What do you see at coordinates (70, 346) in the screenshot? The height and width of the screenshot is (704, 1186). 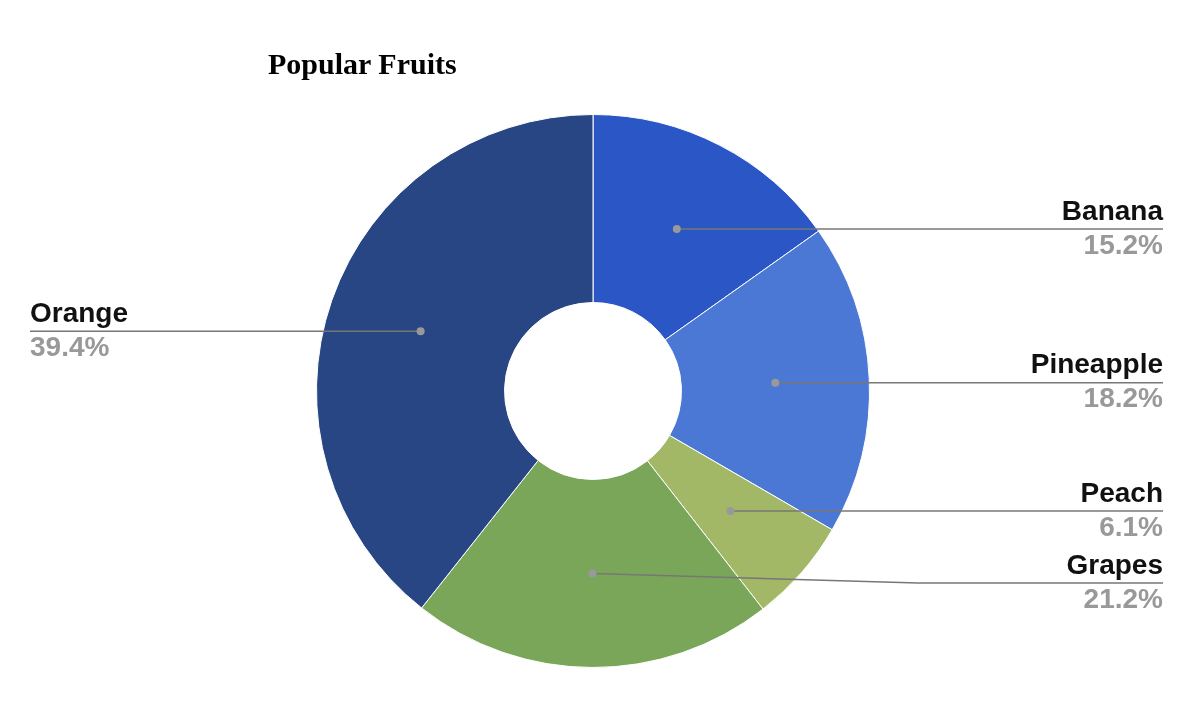 I see `data-label: 39.4%` at bounding box center [70, 346].